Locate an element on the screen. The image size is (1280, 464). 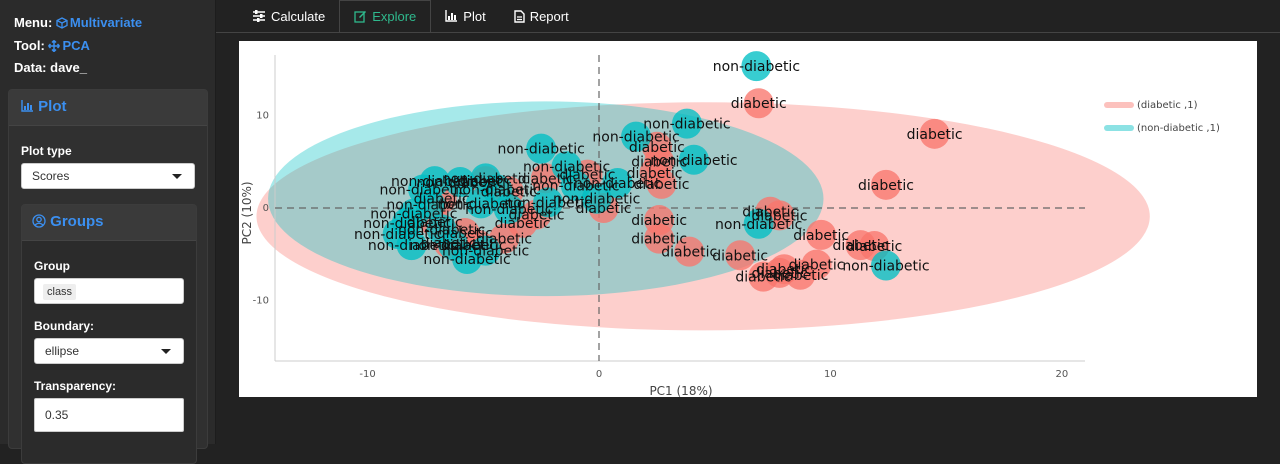
plot-panel-header: Plot is located at coordinates (108, 108).